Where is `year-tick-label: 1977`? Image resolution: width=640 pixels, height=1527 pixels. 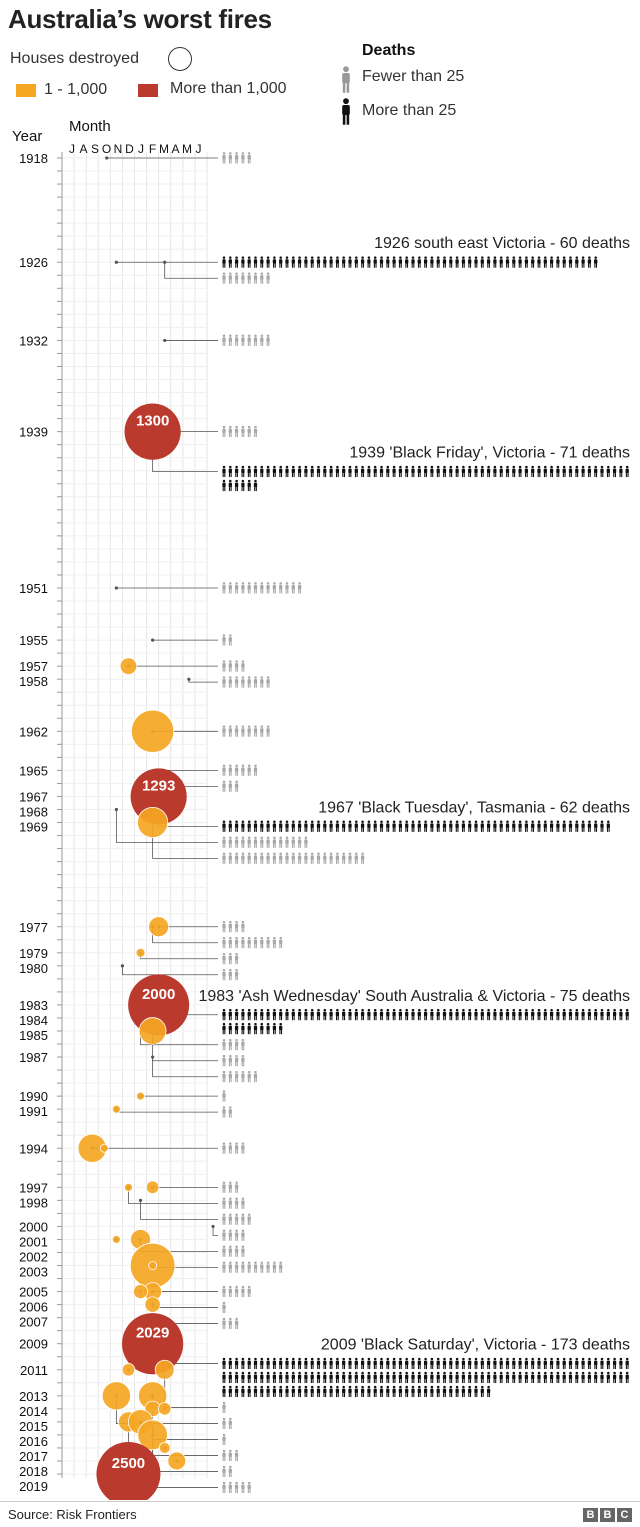
year-tick-label: 1977 is located at coordinates (33, 927).